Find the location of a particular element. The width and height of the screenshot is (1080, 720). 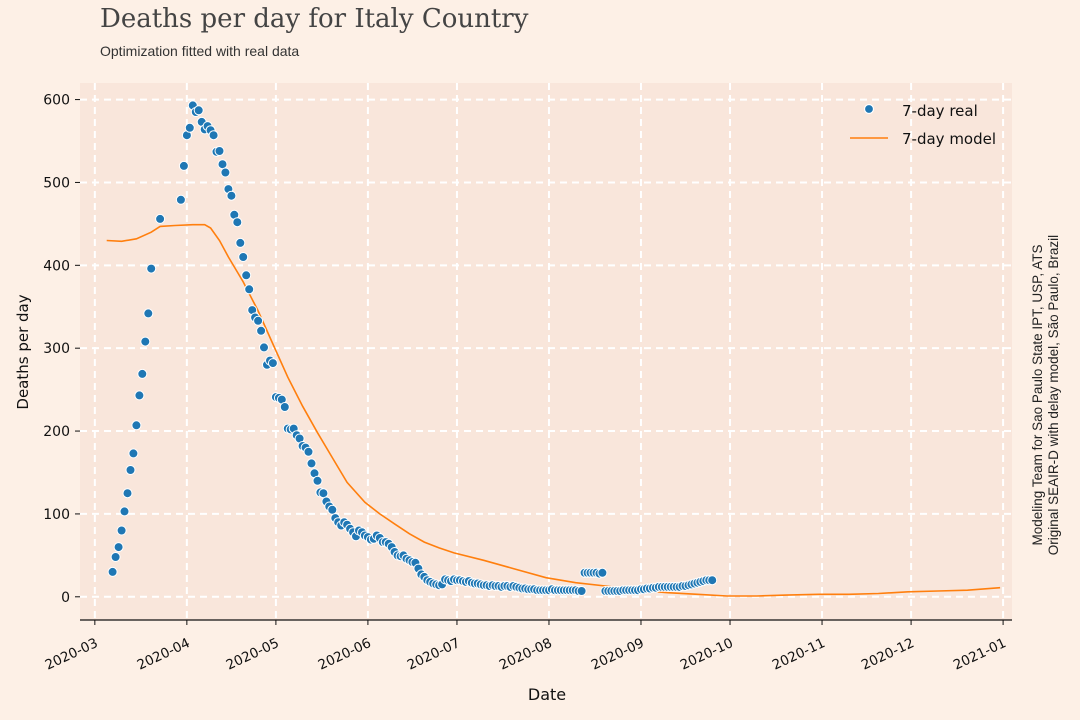

y-tick-label: 400 is located at coordinates (56, 266).